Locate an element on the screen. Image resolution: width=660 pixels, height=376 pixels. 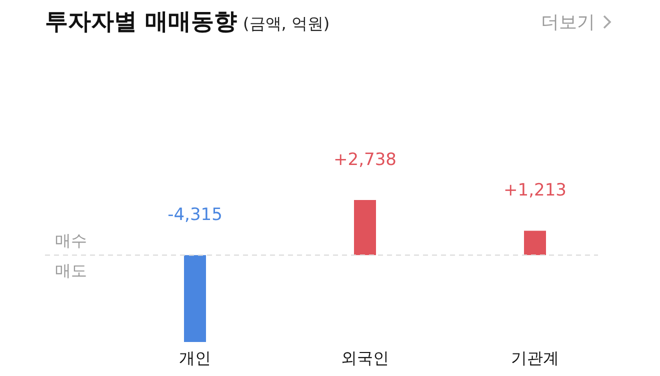
chart-subtitle: (금액, 억원) is located at coordinates (286, 23).